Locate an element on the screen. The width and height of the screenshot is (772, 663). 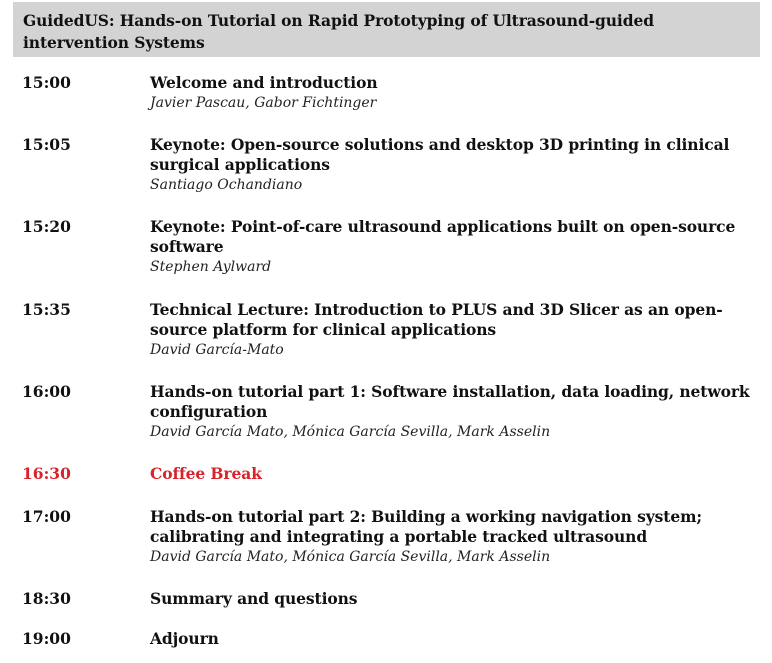
session-time: 16:00 is located at coordinates (46, 391).